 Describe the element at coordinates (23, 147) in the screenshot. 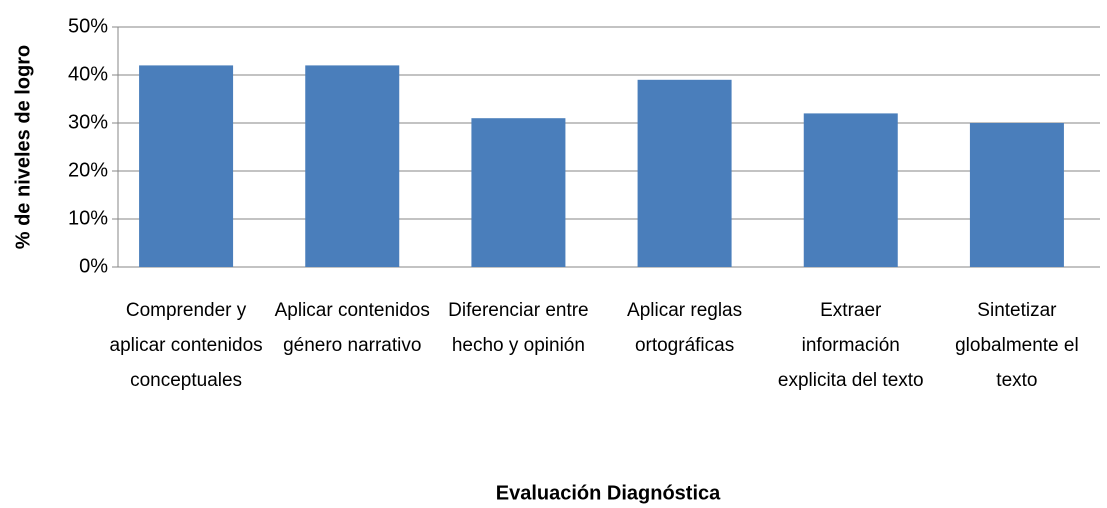

I see `y-axis-title: % de niveles de logro` at that location.